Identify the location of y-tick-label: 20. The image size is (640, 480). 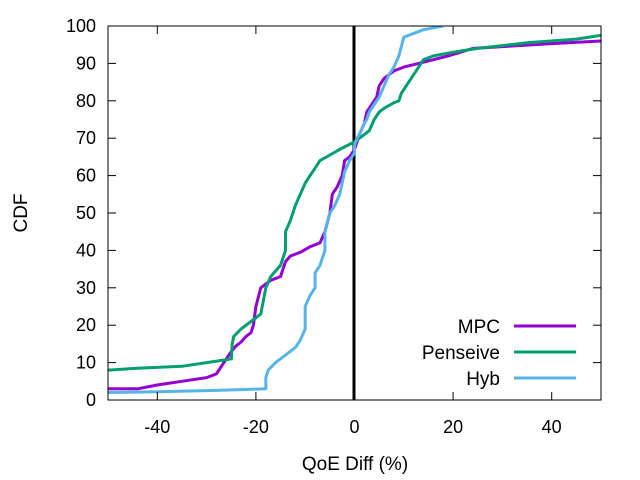
(86, 325).